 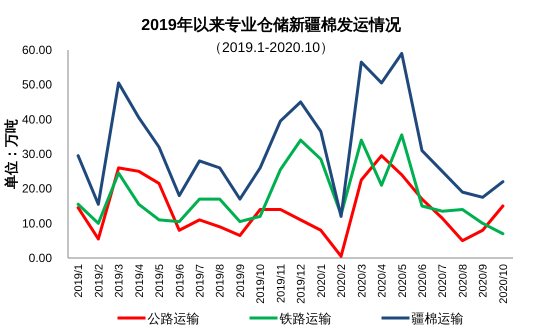 I want to click on x-tick-label: 2020/7, so click(x=443, y=281).